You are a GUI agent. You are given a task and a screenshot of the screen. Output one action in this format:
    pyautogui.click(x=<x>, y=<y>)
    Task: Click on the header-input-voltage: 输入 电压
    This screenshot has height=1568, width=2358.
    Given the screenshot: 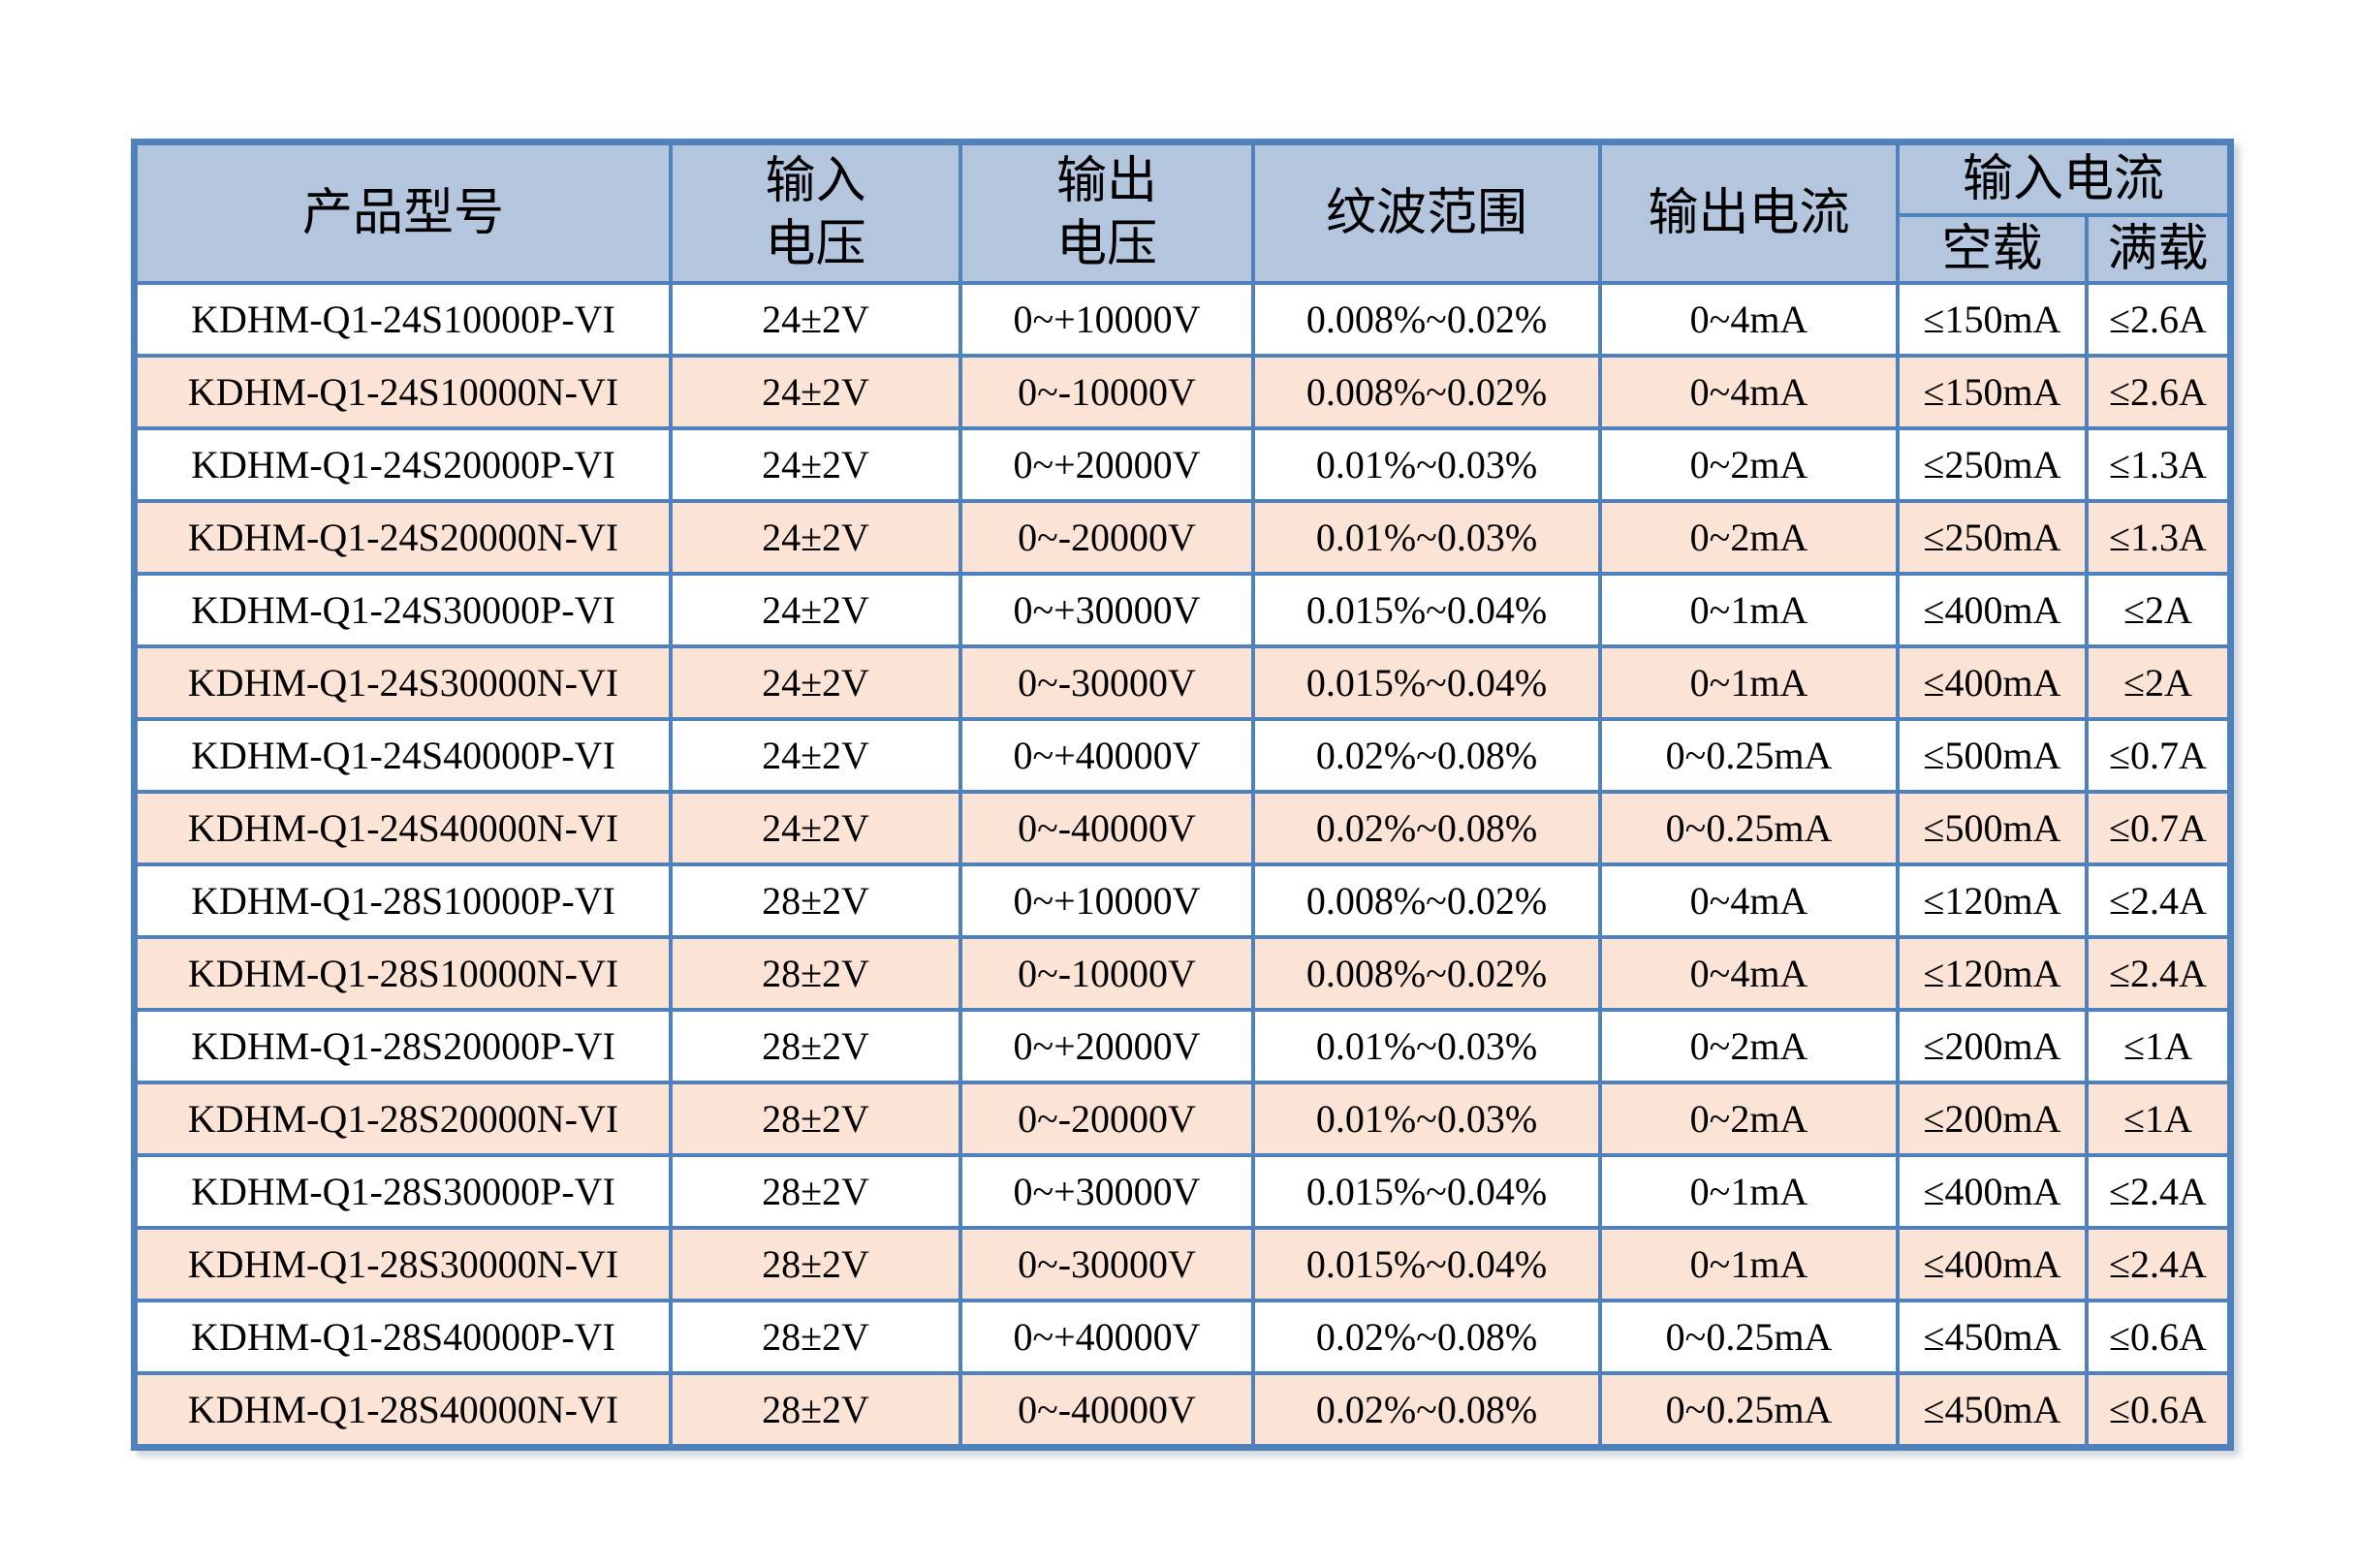 What is the action you would take?
    pyautogui.click(x=815, y=213)
    